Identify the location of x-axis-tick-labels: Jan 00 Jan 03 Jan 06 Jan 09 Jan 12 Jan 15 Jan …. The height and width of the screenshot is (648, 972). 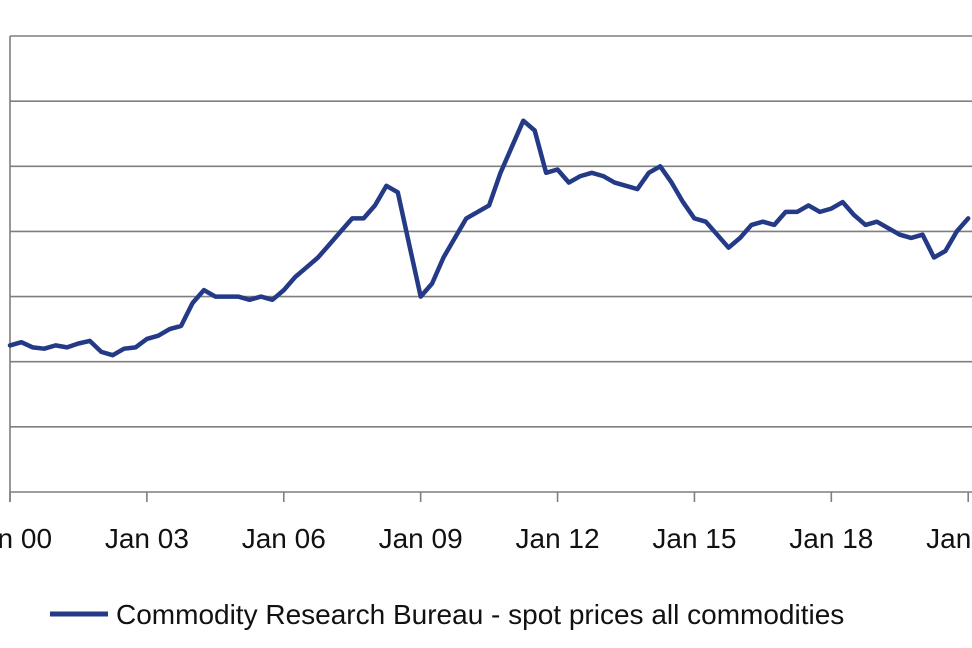
(486, 538).